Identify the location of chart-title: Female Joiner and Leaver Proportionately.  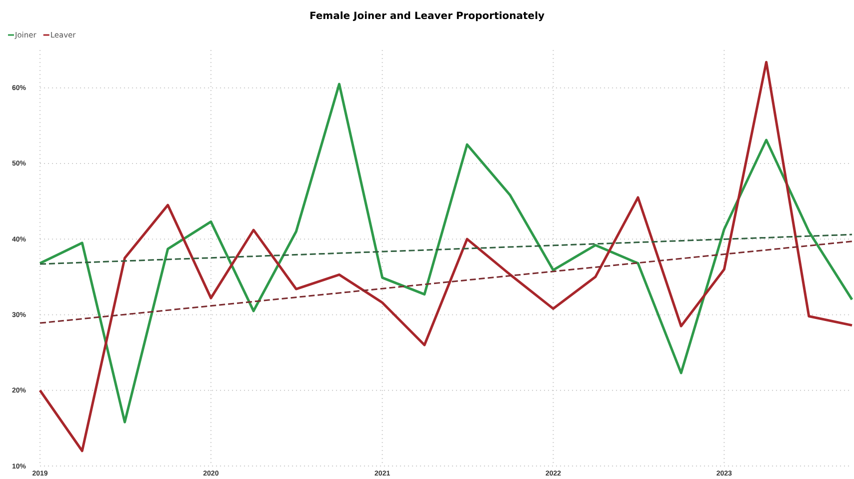
(427, 16).